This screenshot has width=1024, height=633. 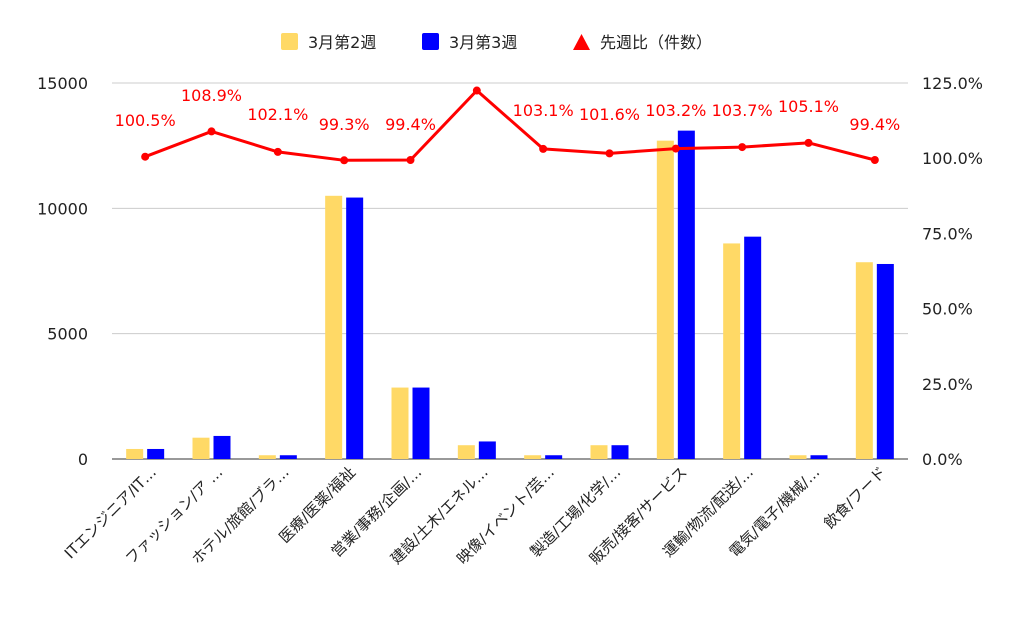 I want to click on legend-label: 3月第2週, so click(x=342, y=42).